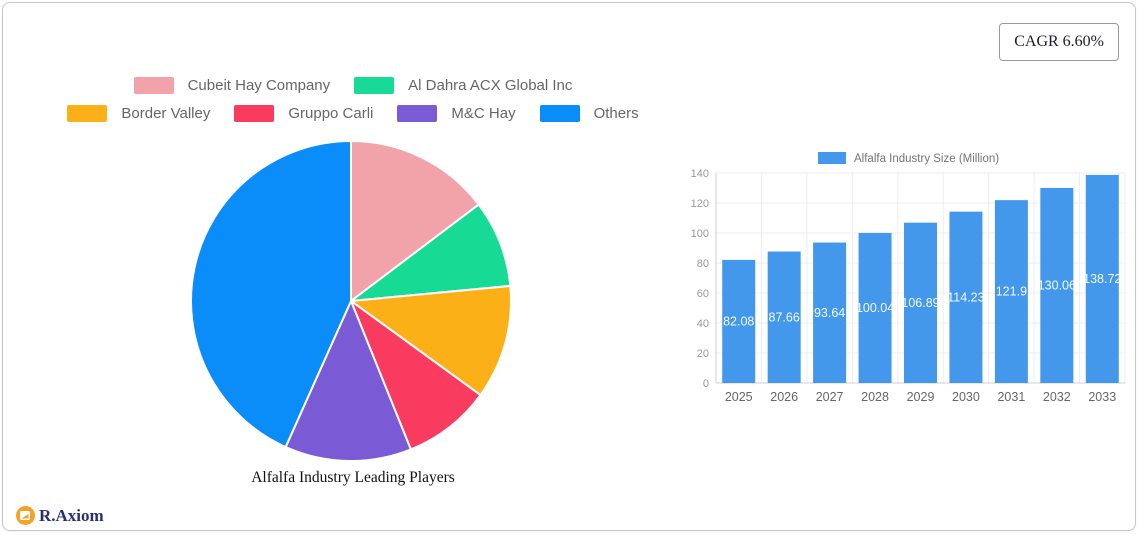  What do you see at coordinates (431, 252) in the screenshot?
I see `pie-slice-al-dahra-acx-global-inc` at bounding box center [431, 252].